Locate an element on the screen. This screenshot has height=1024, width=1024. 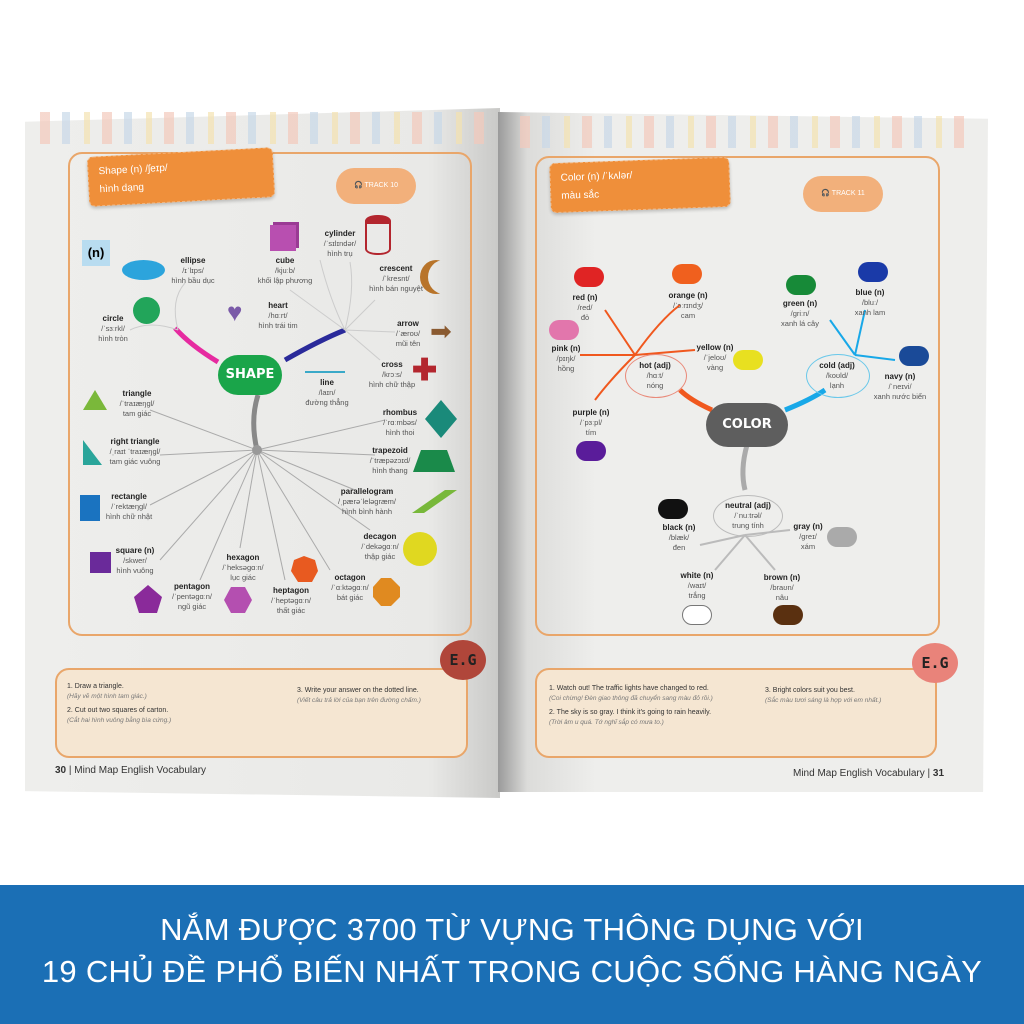
center-node-color: COLOR is located at coordinates (747, 425).